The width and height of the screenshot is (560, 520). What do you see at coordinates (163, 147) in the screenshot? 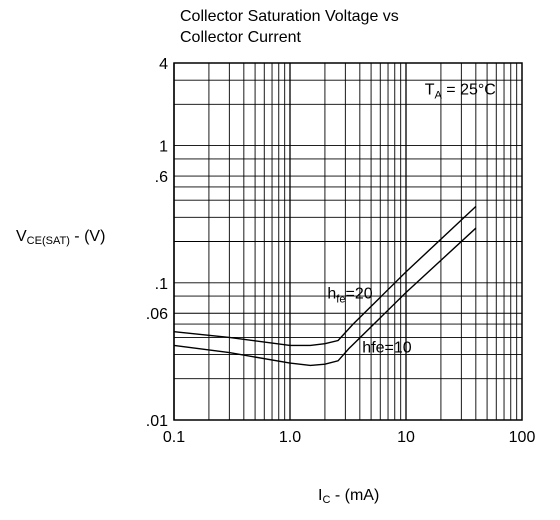
I see `y-tick-label: 1` at bounding box center [163, 147].